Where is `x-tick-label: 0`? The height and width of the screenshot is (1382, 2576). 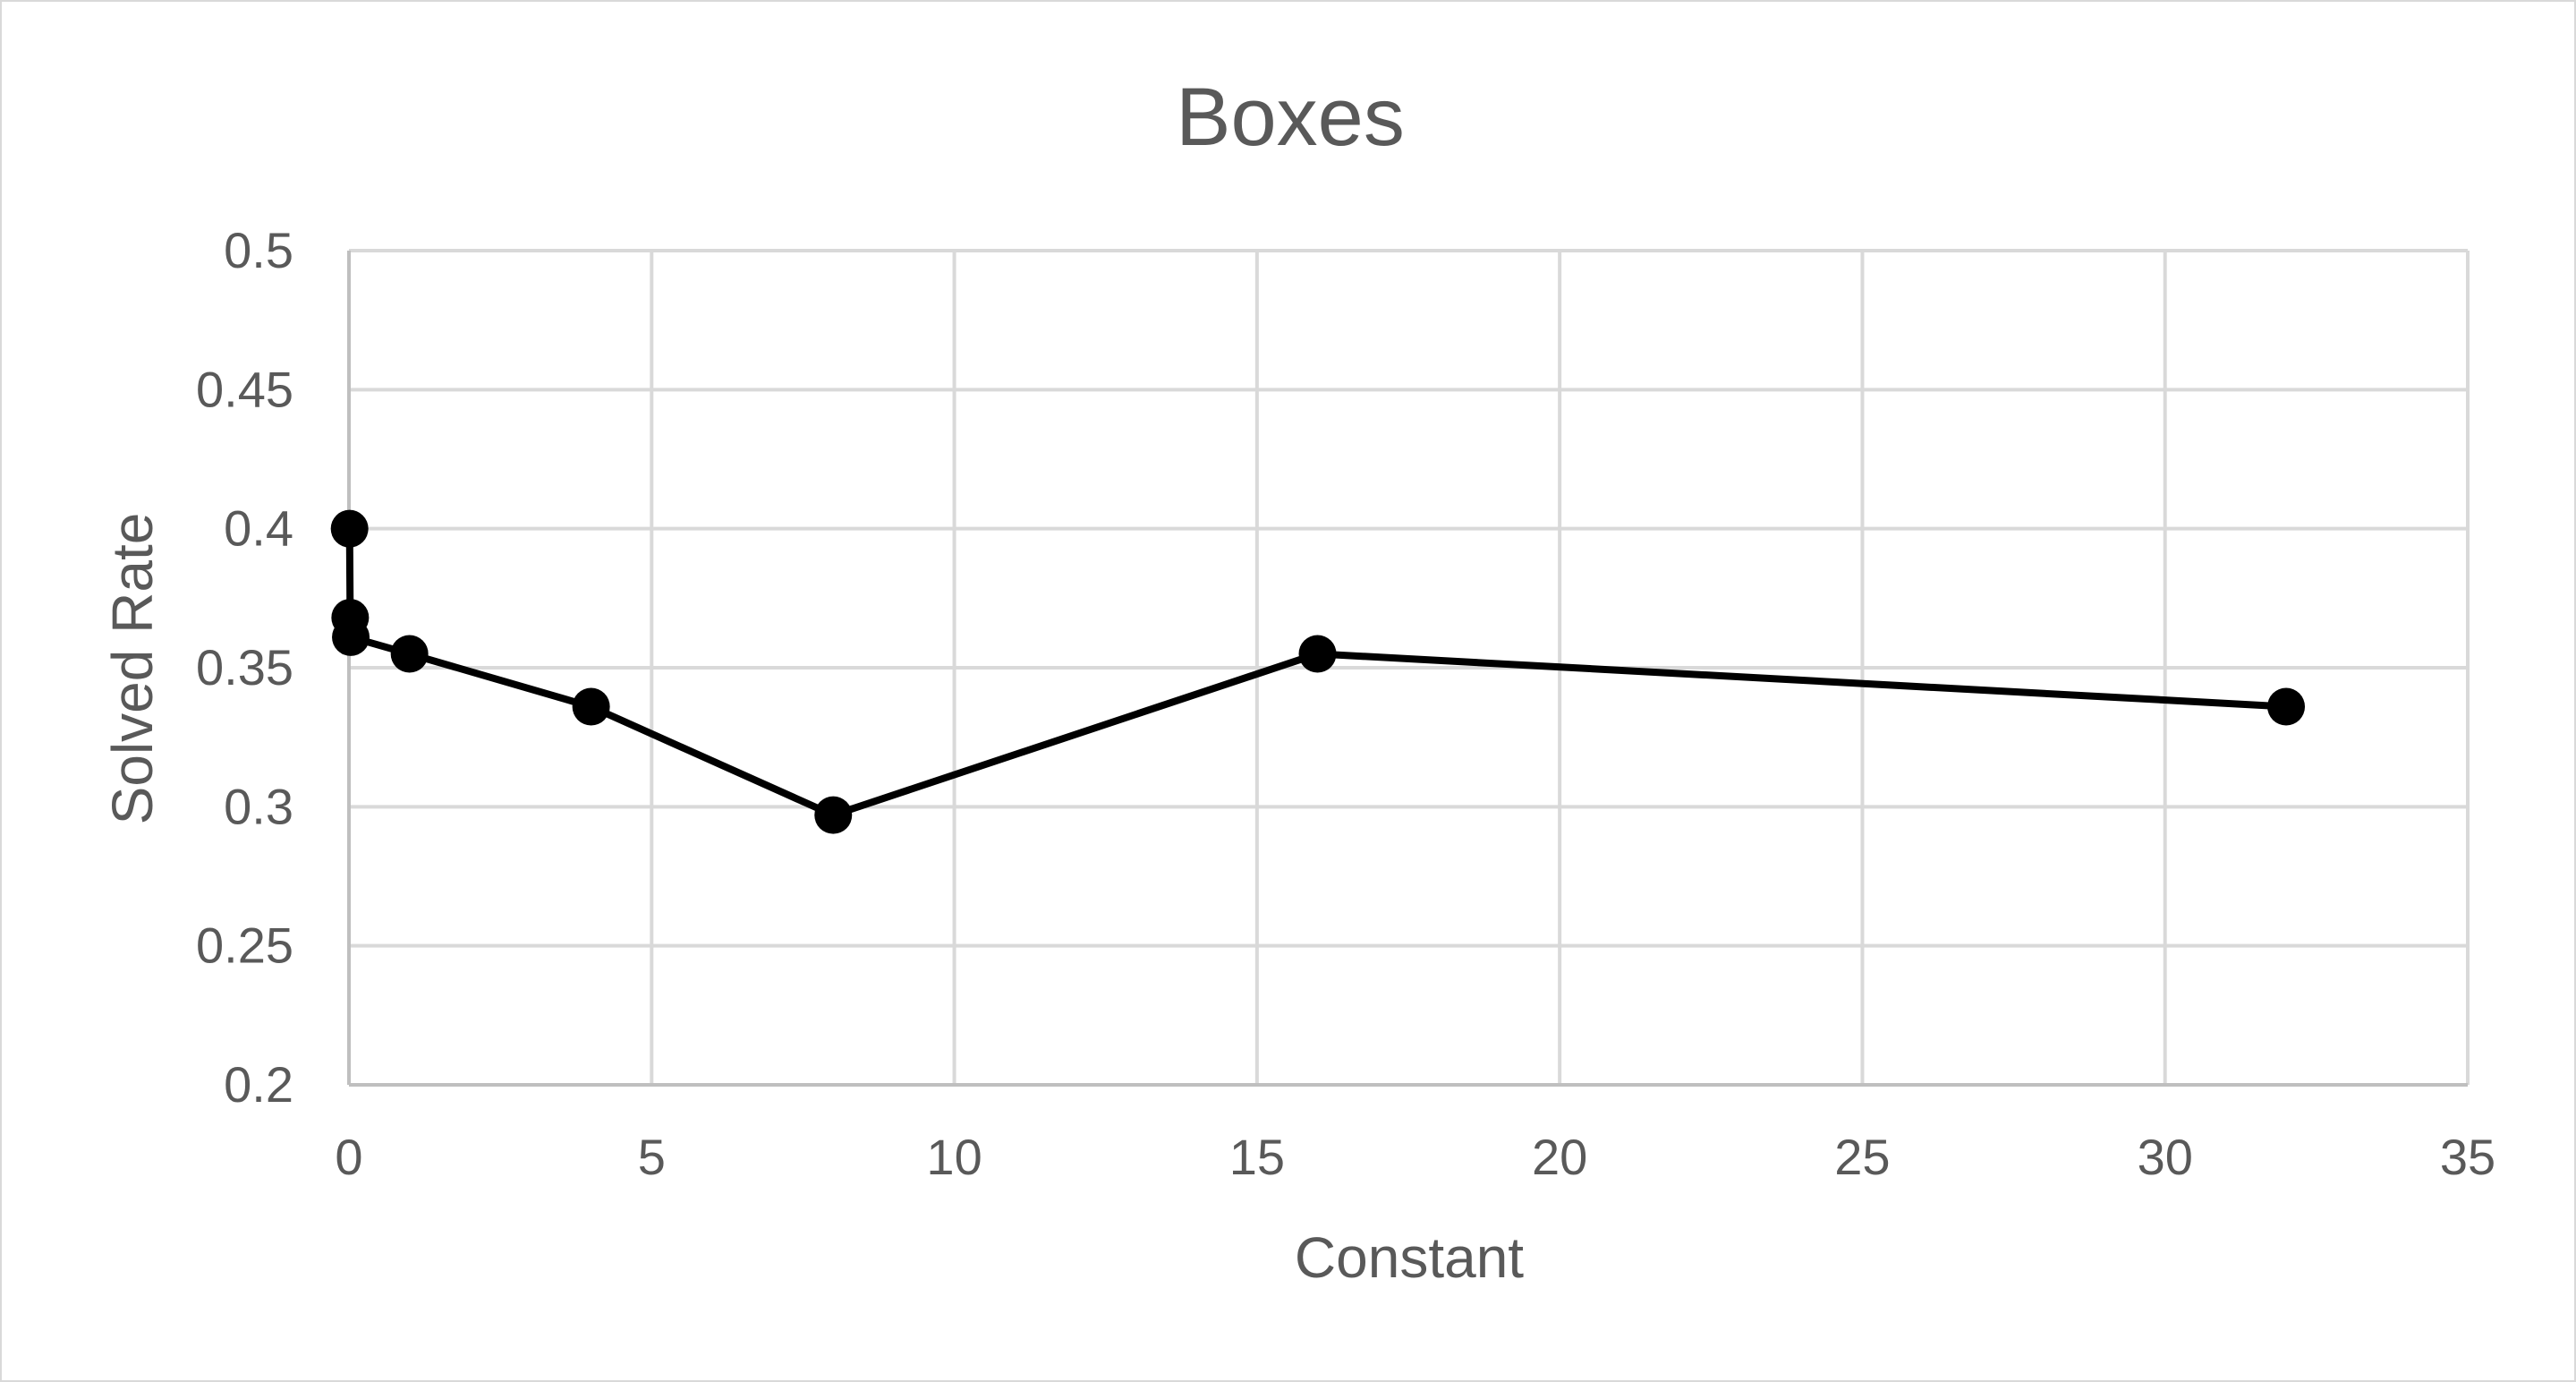
x-tick-label: 0 is located at coordinates (348, 1157).